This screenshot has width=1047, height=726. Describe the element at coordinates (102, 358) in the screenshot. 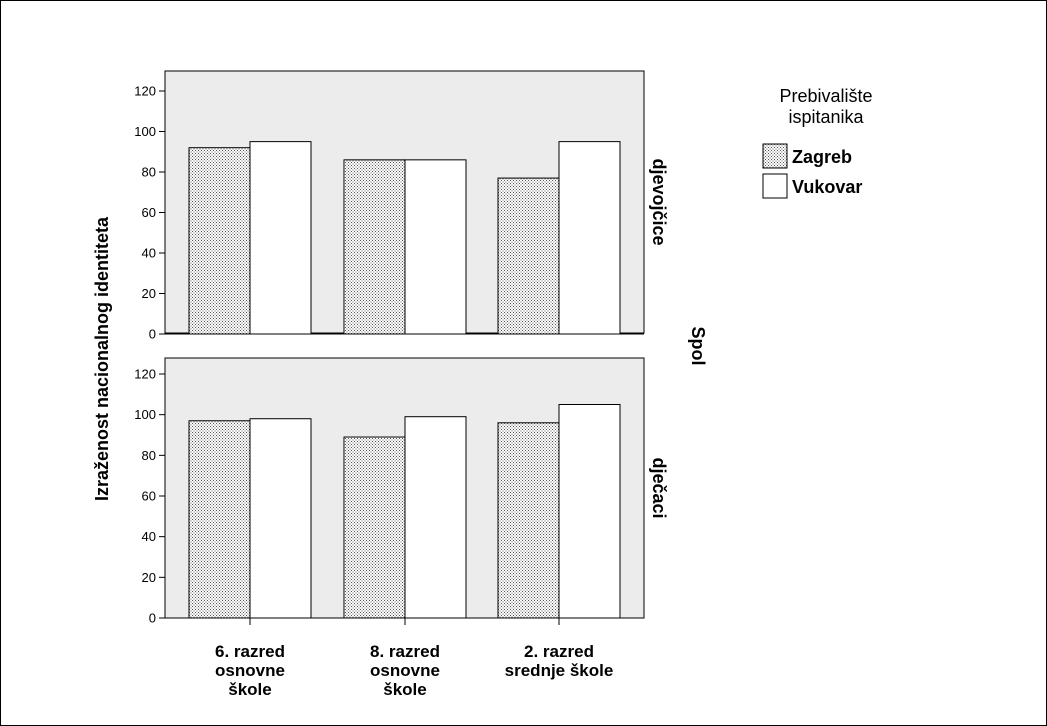

I see `y-axis-title: Izraženost nacionalnog identiteta` at that location.